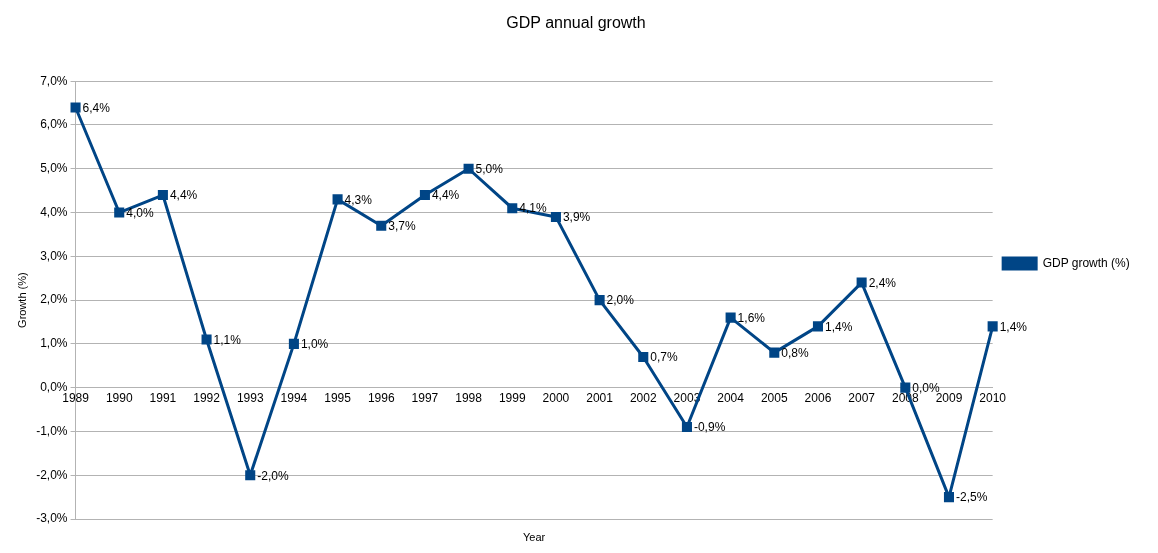 Image resolution: width=1158 pixels, height=553 pixels. I want to click on x-tick-label: 1992, so click(207, 398).